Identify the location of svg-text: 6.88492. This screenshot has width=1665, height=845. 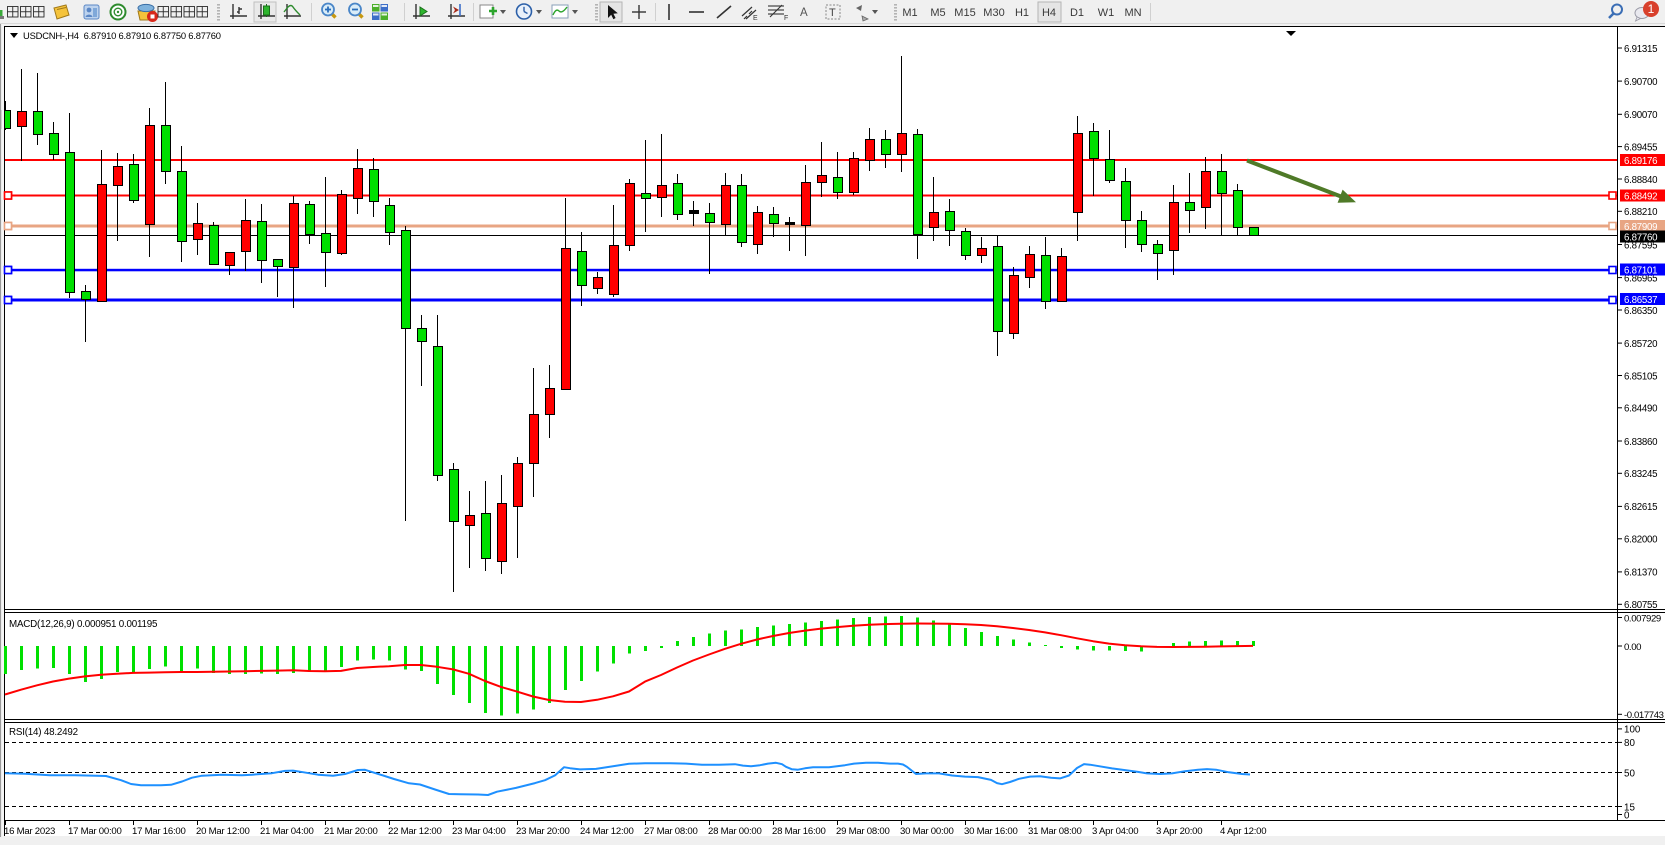
(1640, 196).